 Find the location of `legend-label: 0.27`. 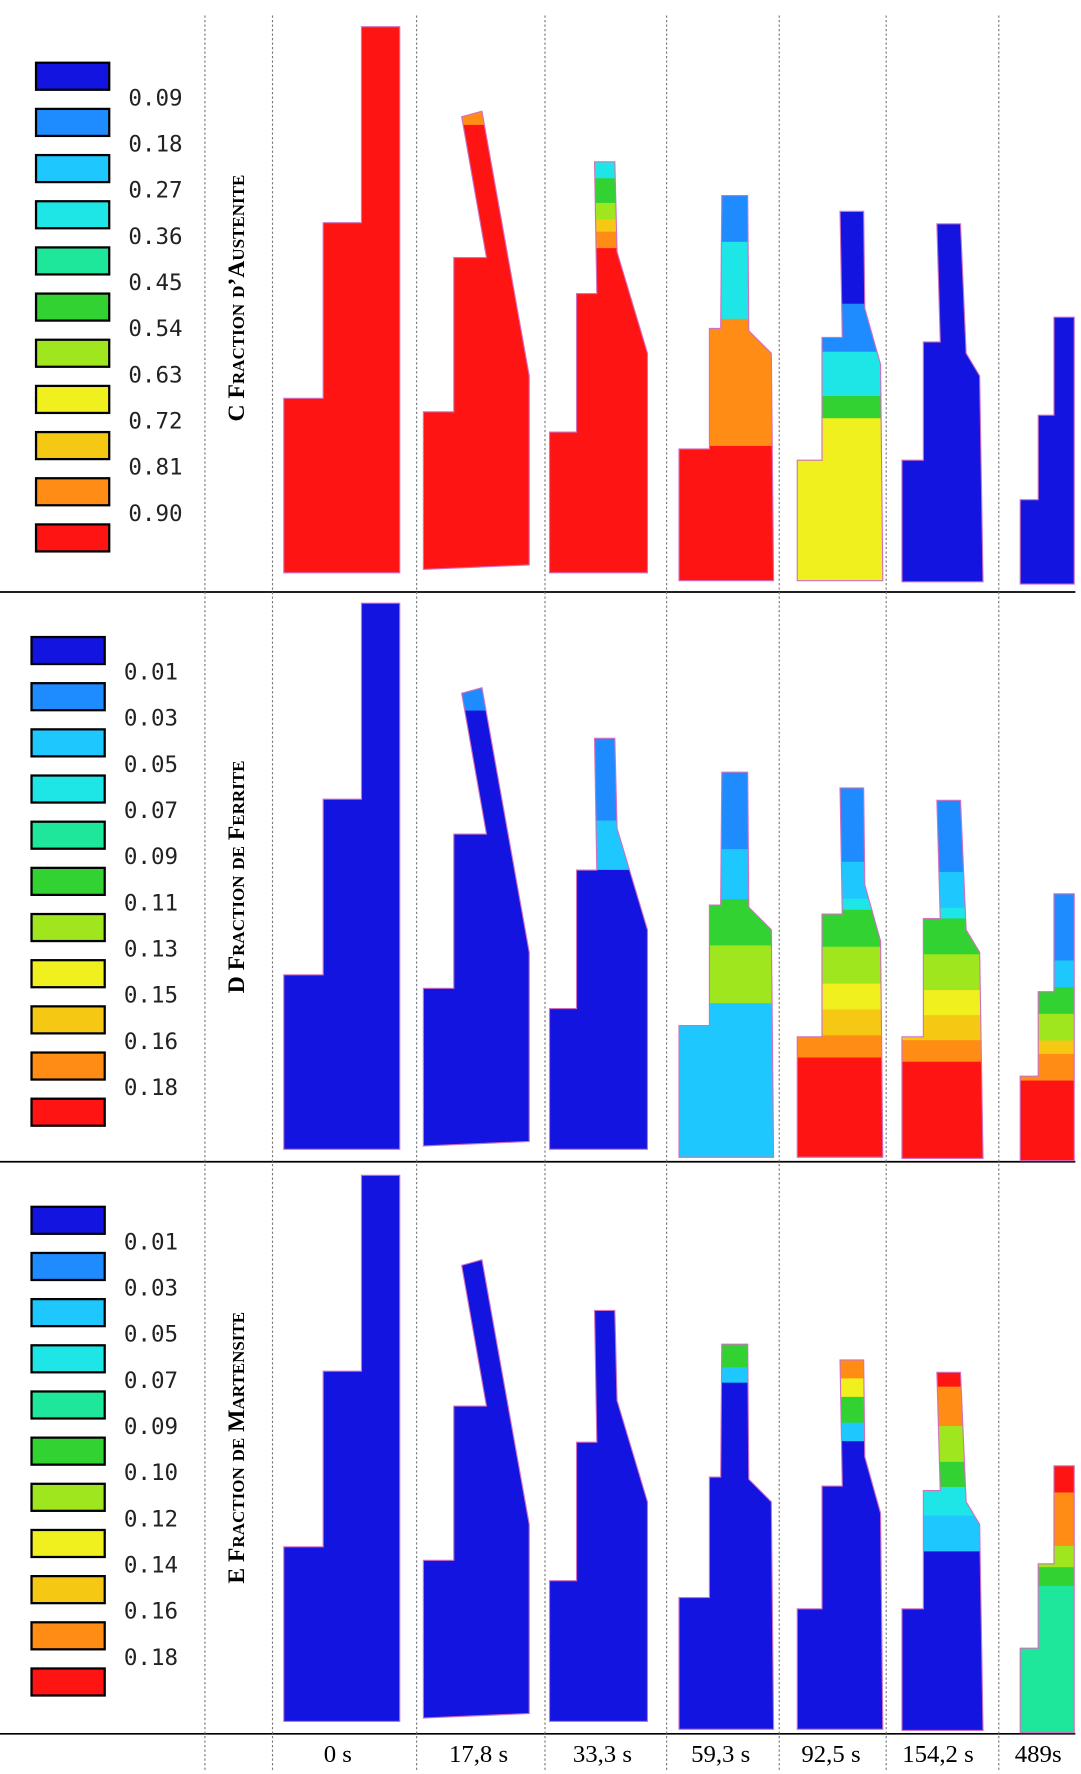

legend-label: 0.27 is located at coordinates (155, 191).